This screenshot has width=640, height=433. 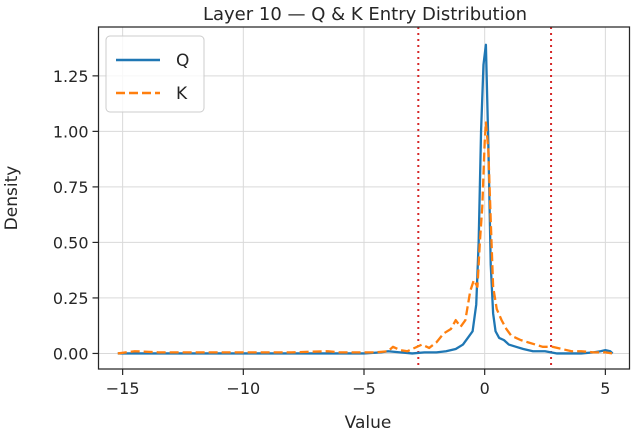 I want to click on y-tick-label-2: 0.50, so click(x=71, y=242).